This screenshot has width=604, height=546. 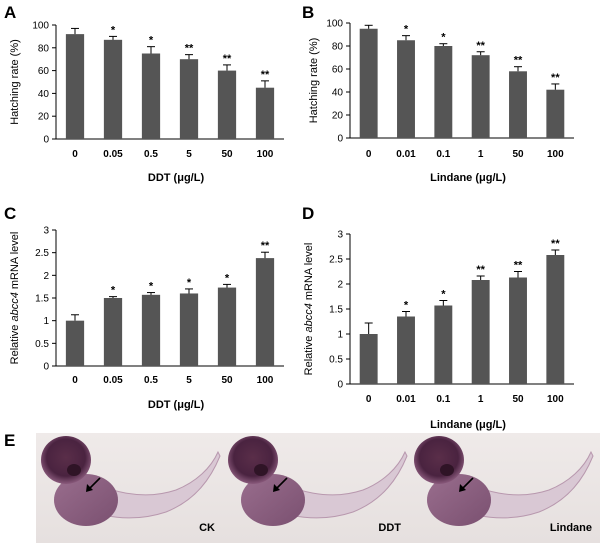 What do you see at coordinates (273, 500) in the screenshot?
I see `larva-yolk` at bounding box center [273, 500].